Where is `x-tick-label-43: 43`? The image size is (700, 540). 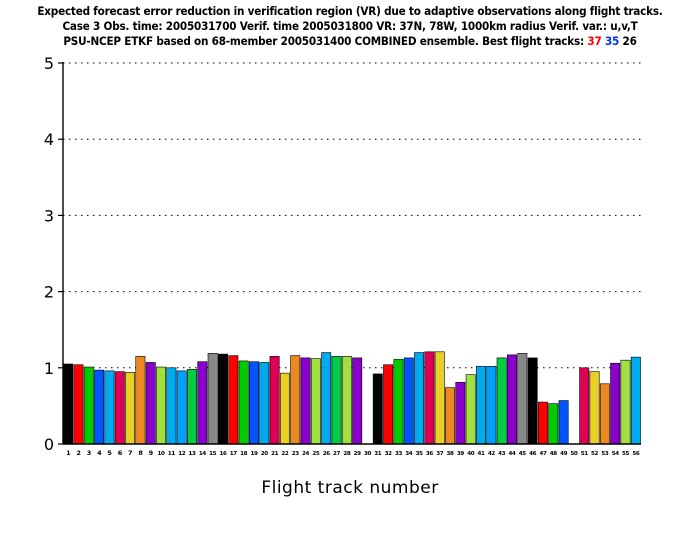 x-tick-label-43: 43 is located at coordinates (501, 454).